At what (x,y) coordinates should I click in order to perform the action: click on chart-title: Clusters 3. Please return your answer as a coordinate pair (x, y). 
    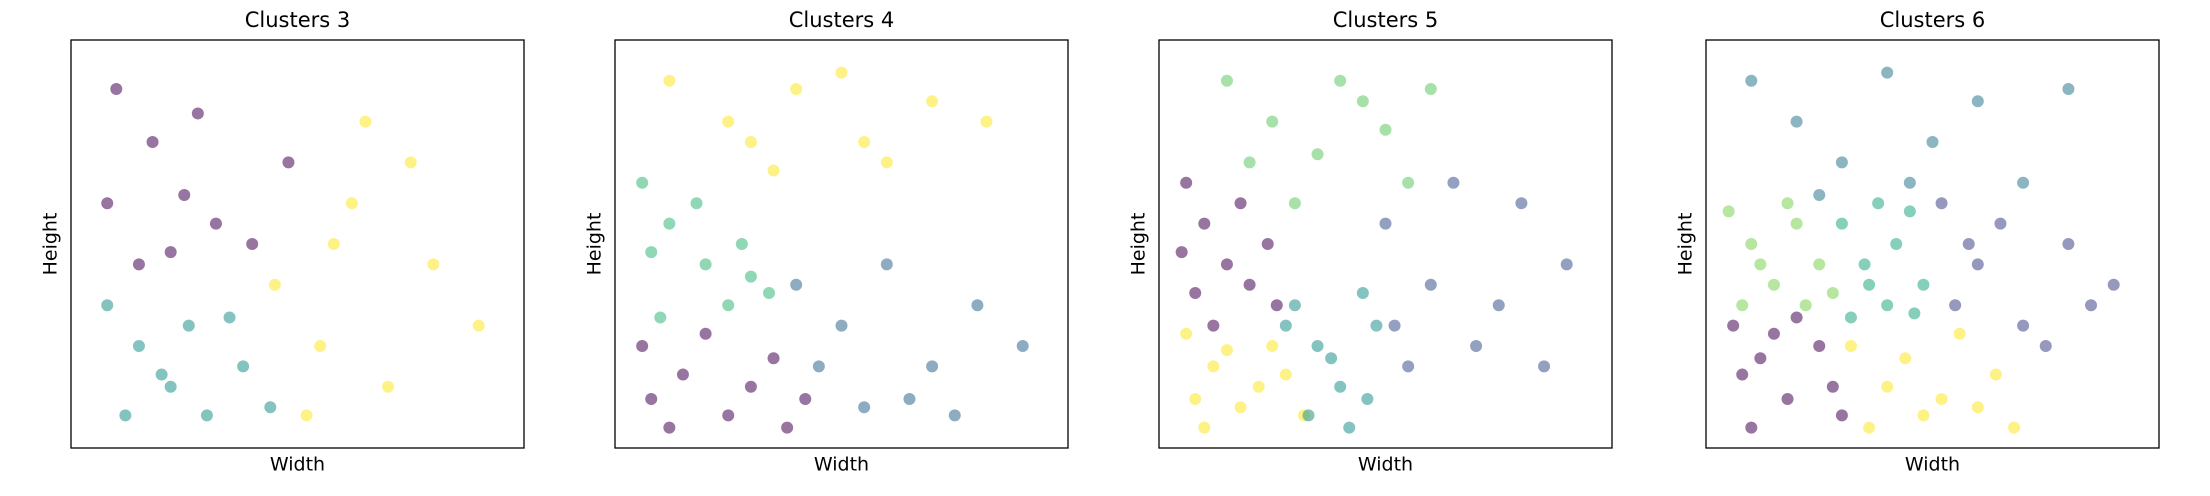
    Looking at the image, I should click on (298, 20).